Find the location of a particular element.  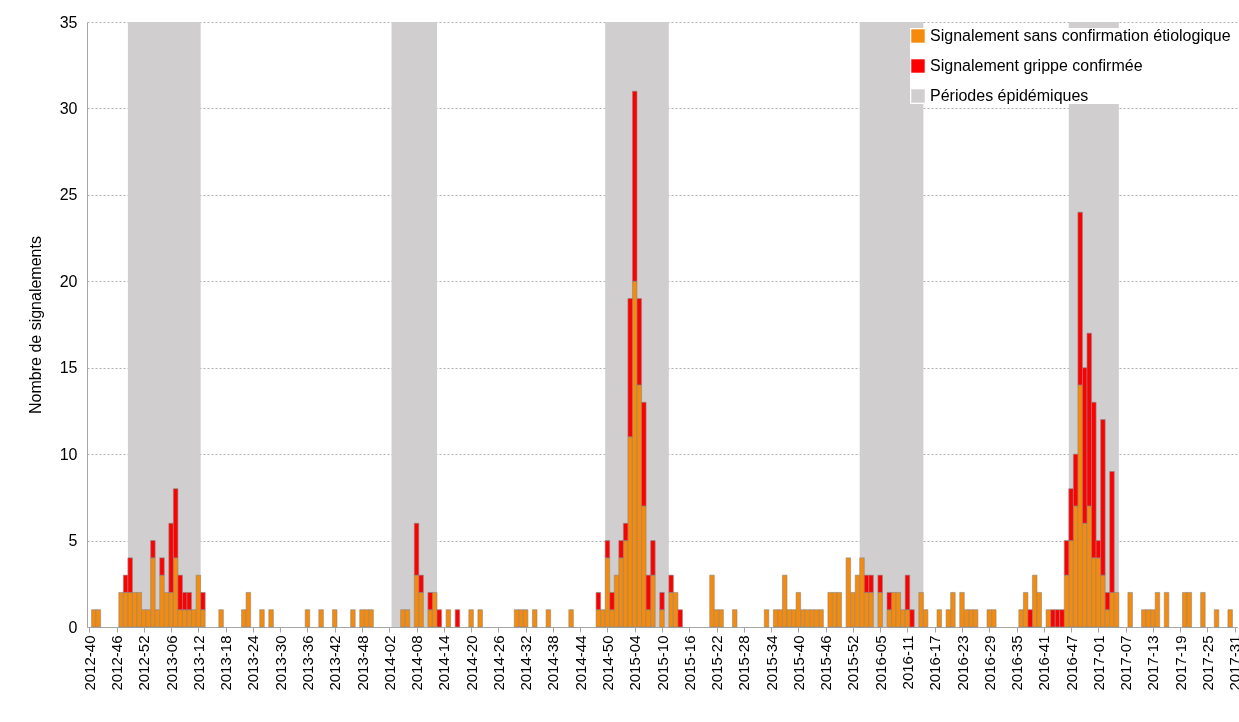

y-tick-label: 5 is located at coordinates (73, 541).